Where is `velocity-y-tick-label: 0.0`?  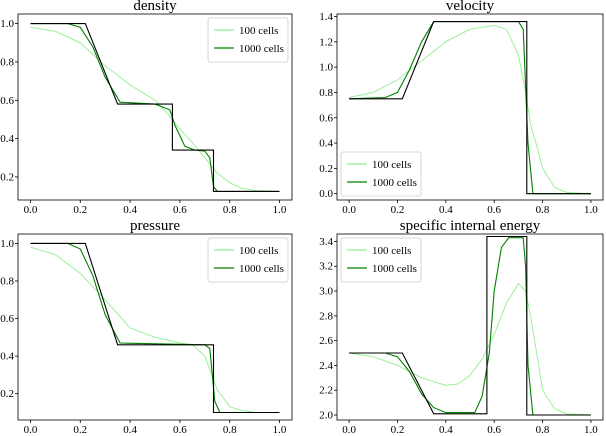
velocity-y-tick-label: 0.0 is located at coordinates (326, 194).